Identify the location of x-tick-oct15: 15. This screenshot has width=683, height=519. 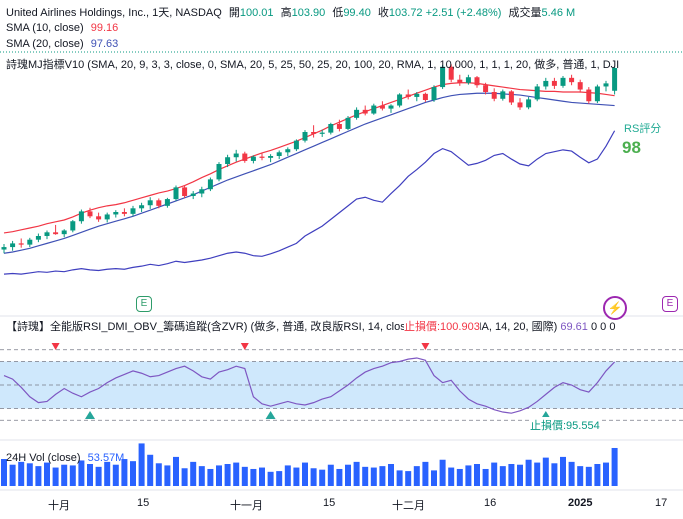
(143, 503).